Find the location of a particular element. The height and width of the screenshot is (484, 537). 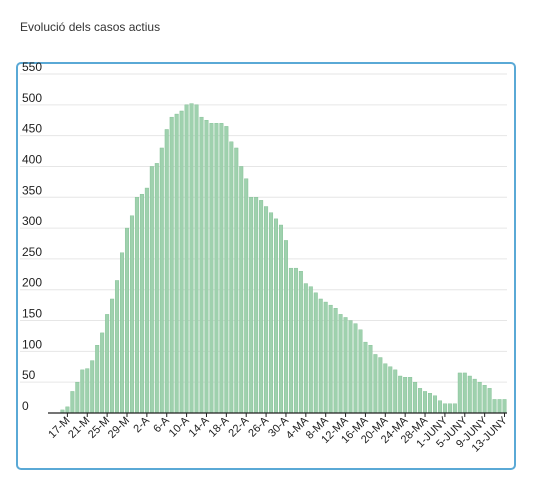

x-tick-label: 29-M is located at coordinates (119, 428).